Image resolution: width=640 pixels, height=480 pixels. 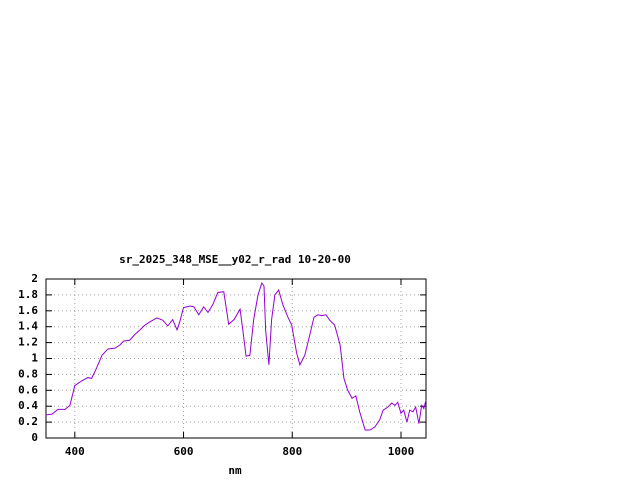 I want to click on y-tick-label: 0, so click(x=34, y=437).